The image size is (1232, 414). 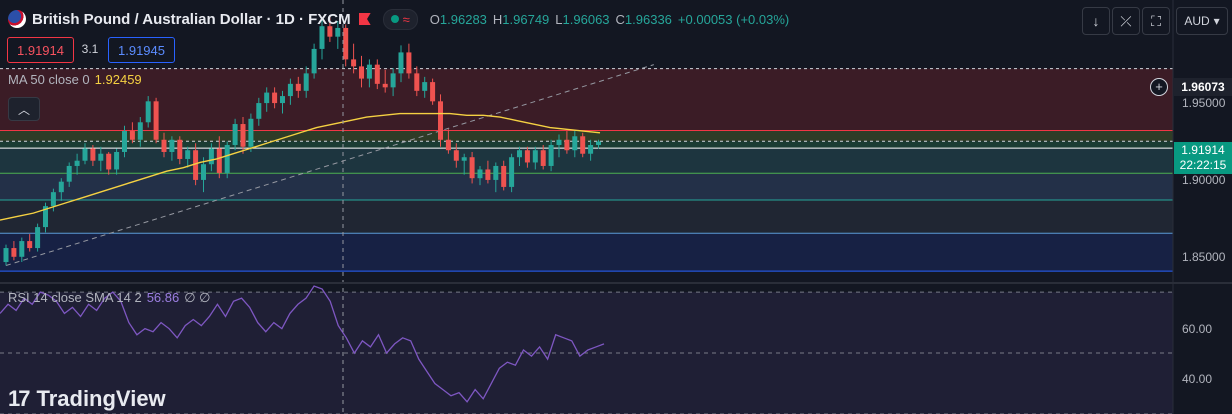 I want to click on ma-layer, so click(x=300, y=166).